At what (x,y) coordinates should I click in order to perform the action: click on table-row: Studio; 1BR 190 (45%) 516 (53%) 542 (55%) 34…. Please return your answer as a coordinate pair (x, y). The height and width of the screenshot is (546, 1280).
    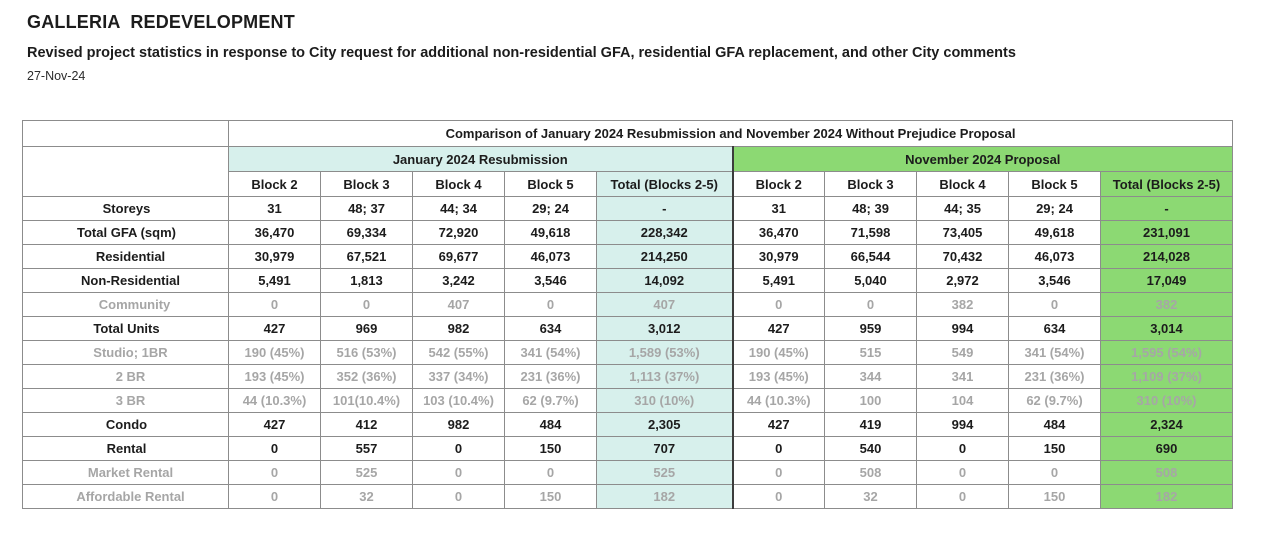
    Looking at the image, I should click on (627, 352).